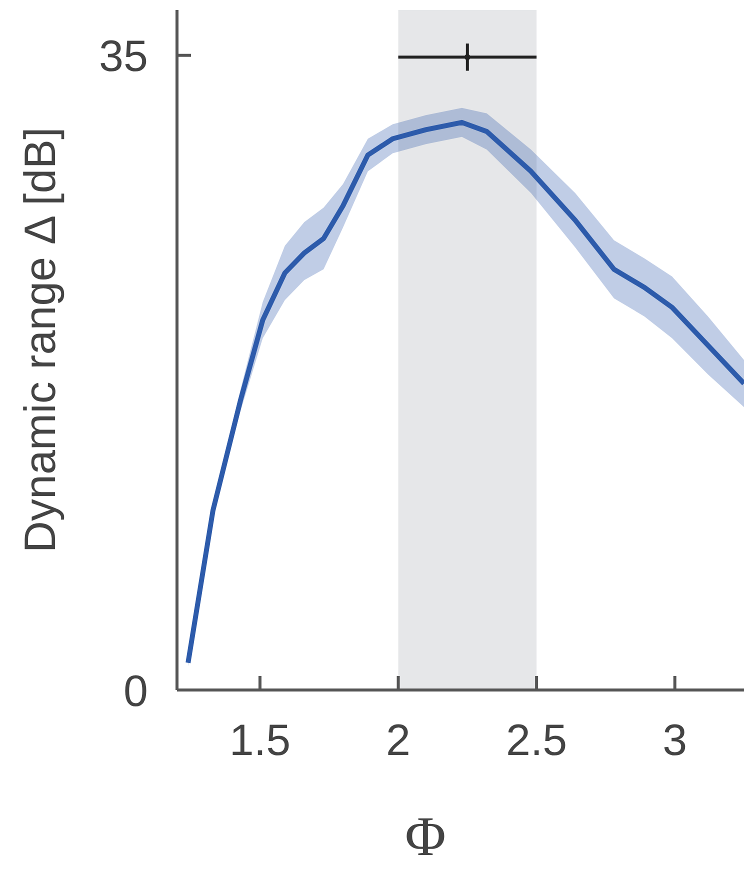 Image resolution: width=744 pixels, height=870 pixels. I want to click on x-tick-label: 3, so click(675, 740).